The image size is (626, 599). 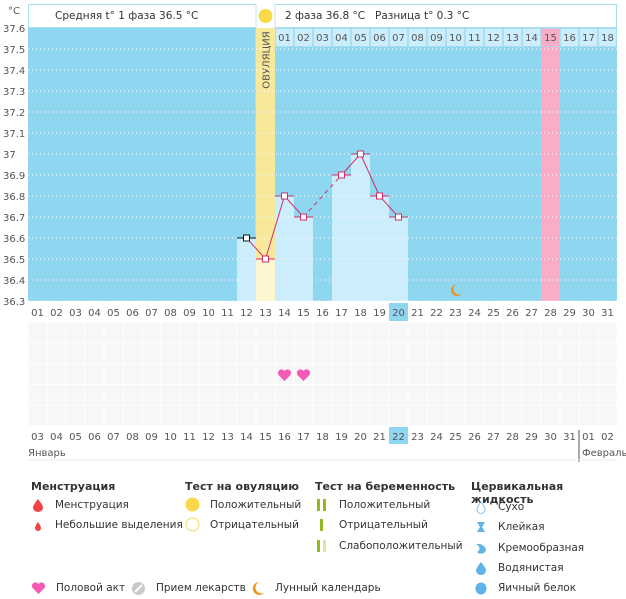 What do you see at coordinates (47, 453) in the screenshot?
I see `month-label: Январь` at bounding box center [47, 453].